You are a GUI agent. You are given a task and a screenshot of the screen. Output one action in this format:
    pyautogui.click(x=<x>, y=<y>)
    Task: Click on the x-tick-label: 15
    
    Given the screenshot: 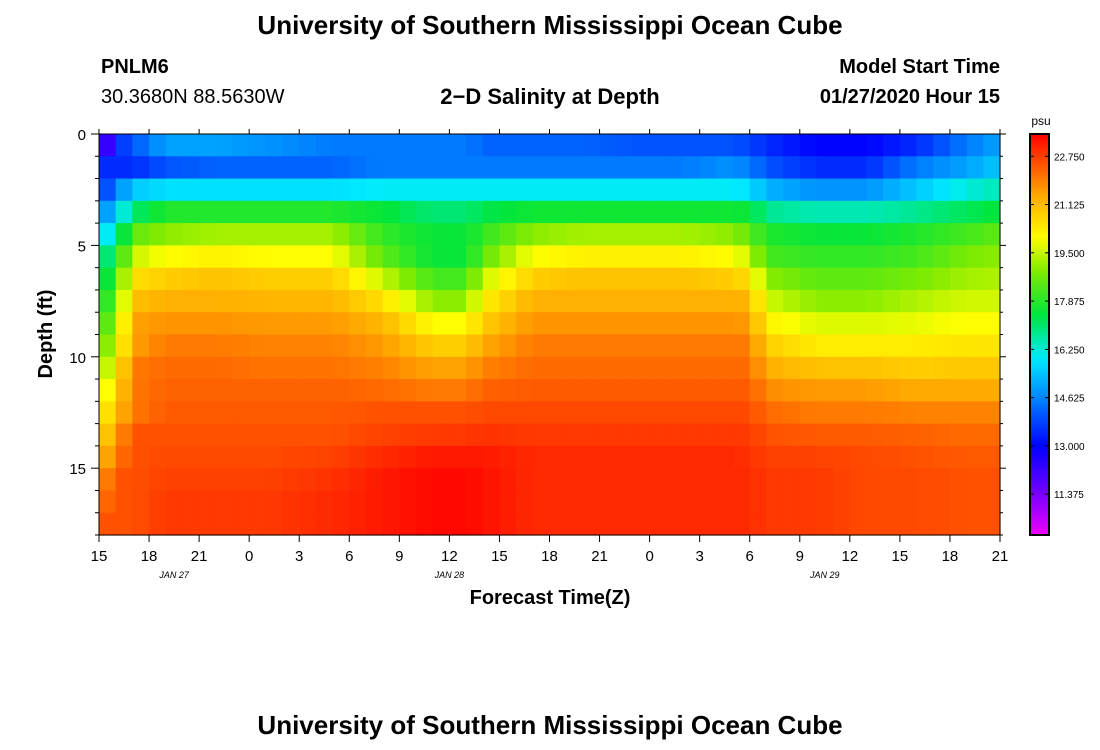 What is the action you would take?
    pyautogui.click(x=499, y=556)
    